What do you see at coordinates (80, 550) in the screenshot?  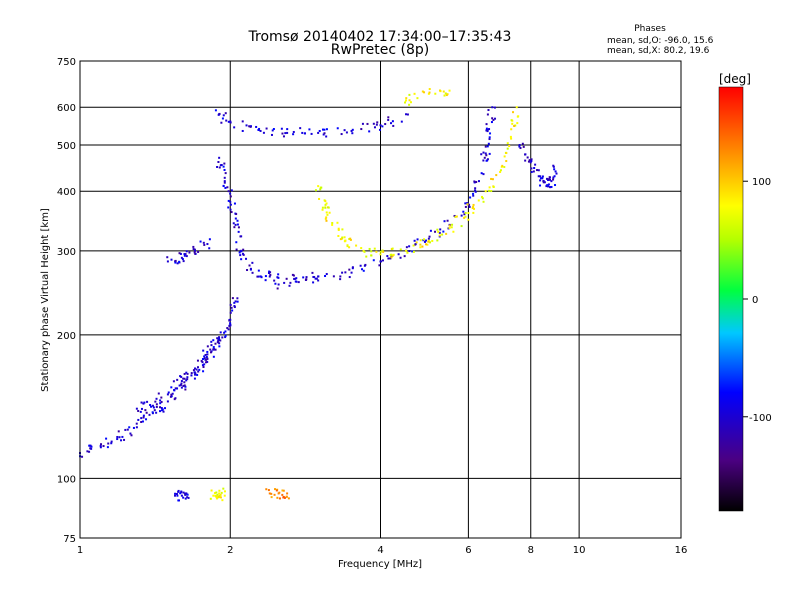 I see `x-tick-label: 1` at bounding box center [80, 550].